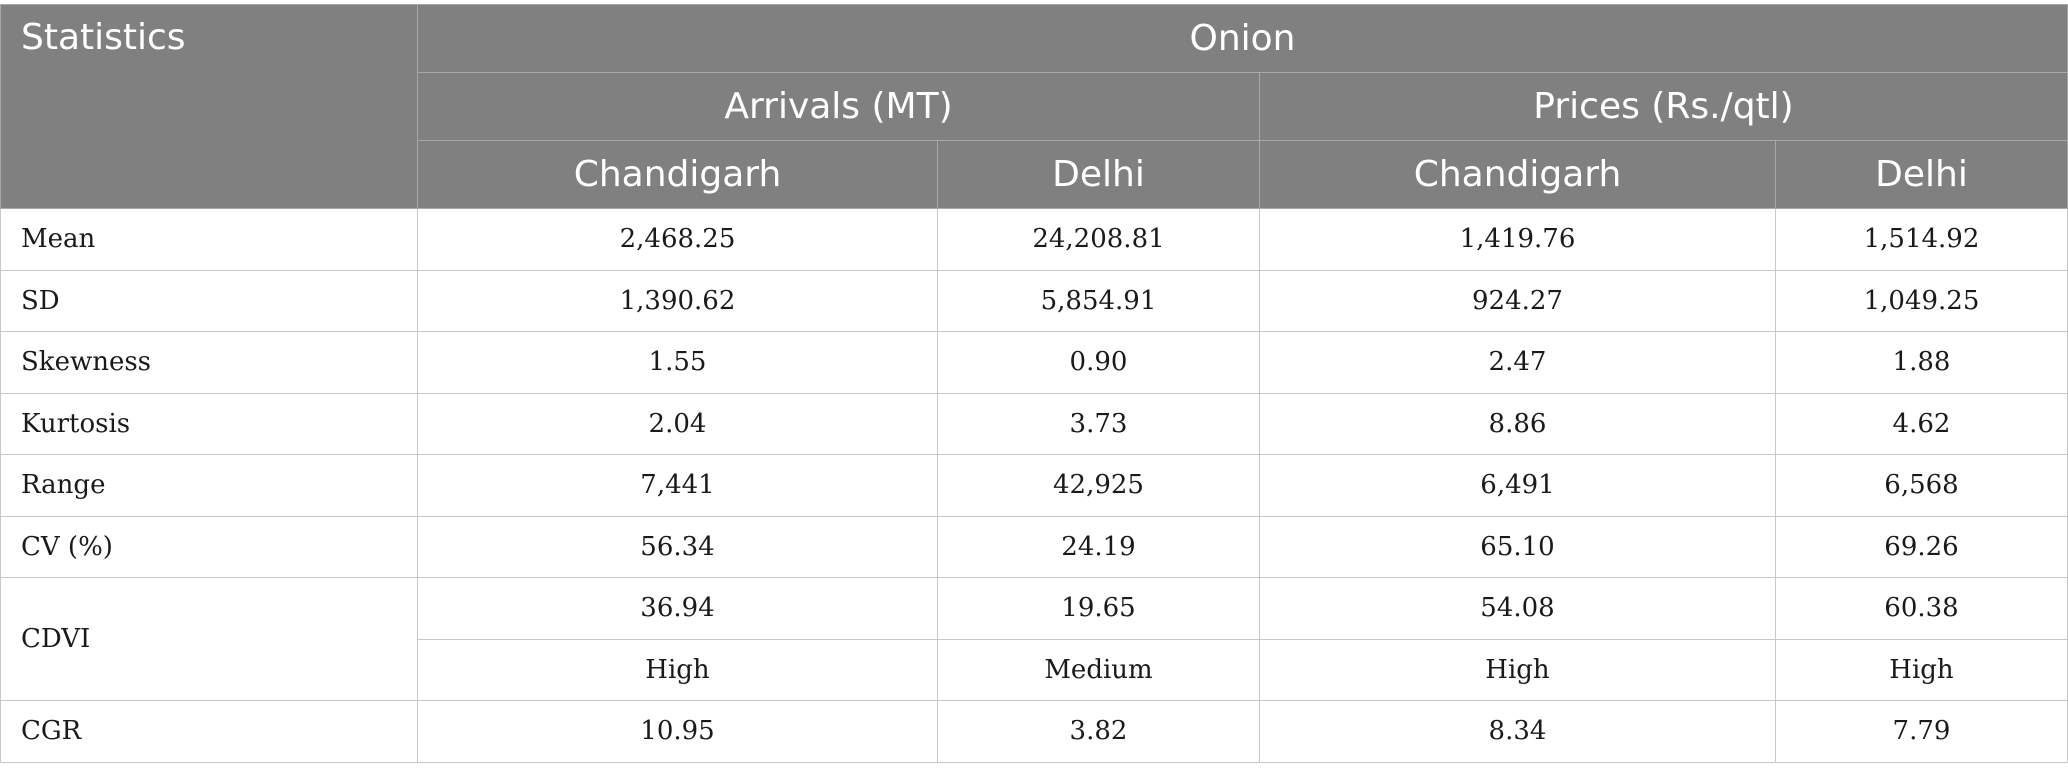 This screenshot has width=2068, height=777. Describe the element at coordinates (1098, 546) in the screenshot. I see `table-cell: 24.19` at that location.